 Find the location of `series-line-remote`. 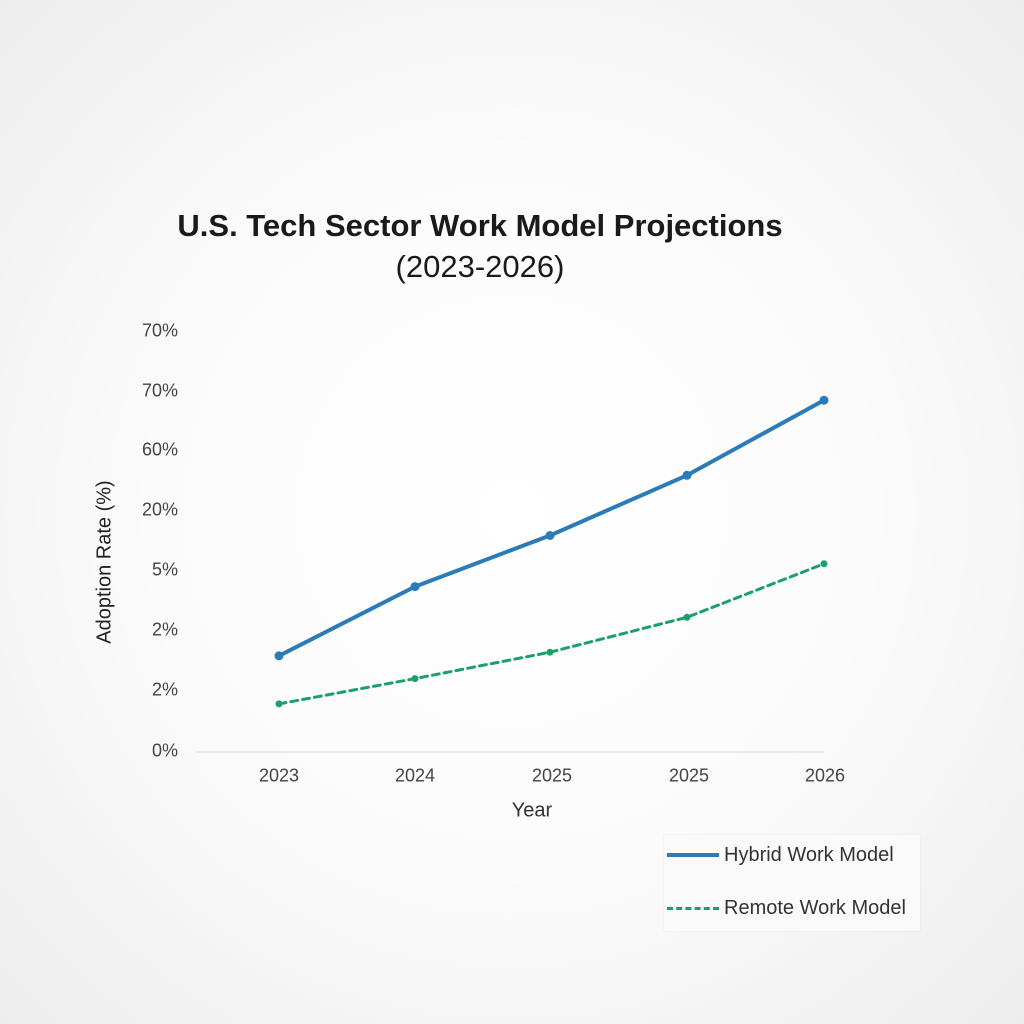

series-line-remote is located at coordinates (551, 634).